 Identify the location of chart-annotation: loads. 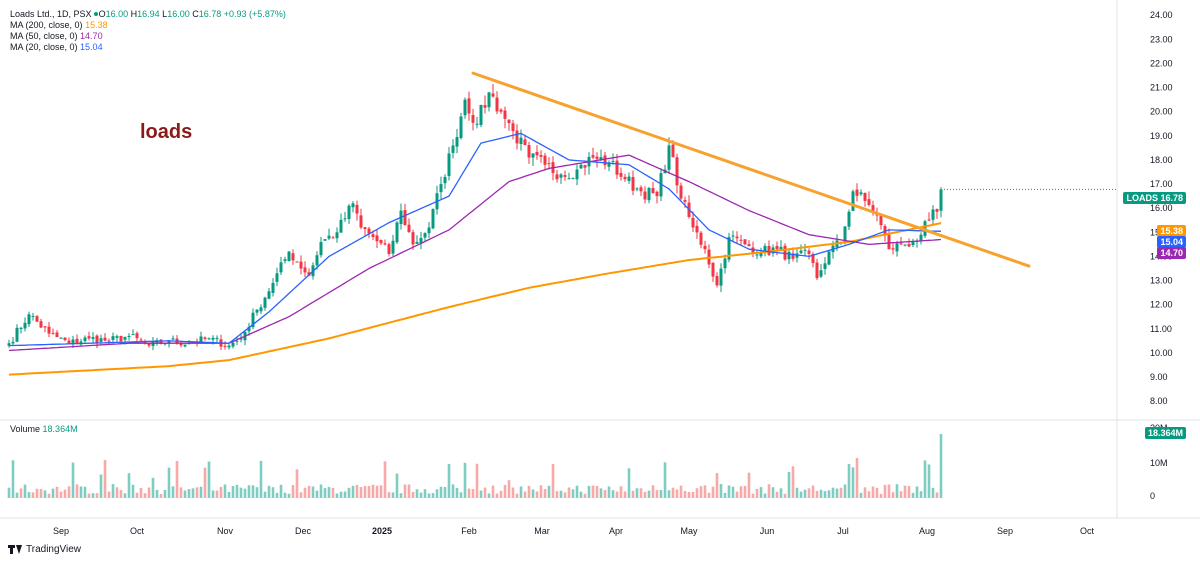
(166, 132).